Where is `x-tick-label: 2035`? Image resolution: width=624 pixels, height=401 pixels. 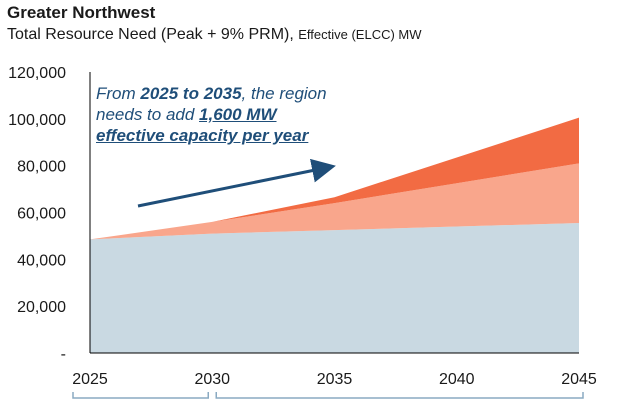 x-tick-label: 2035 is located at coordinates (335, 379).